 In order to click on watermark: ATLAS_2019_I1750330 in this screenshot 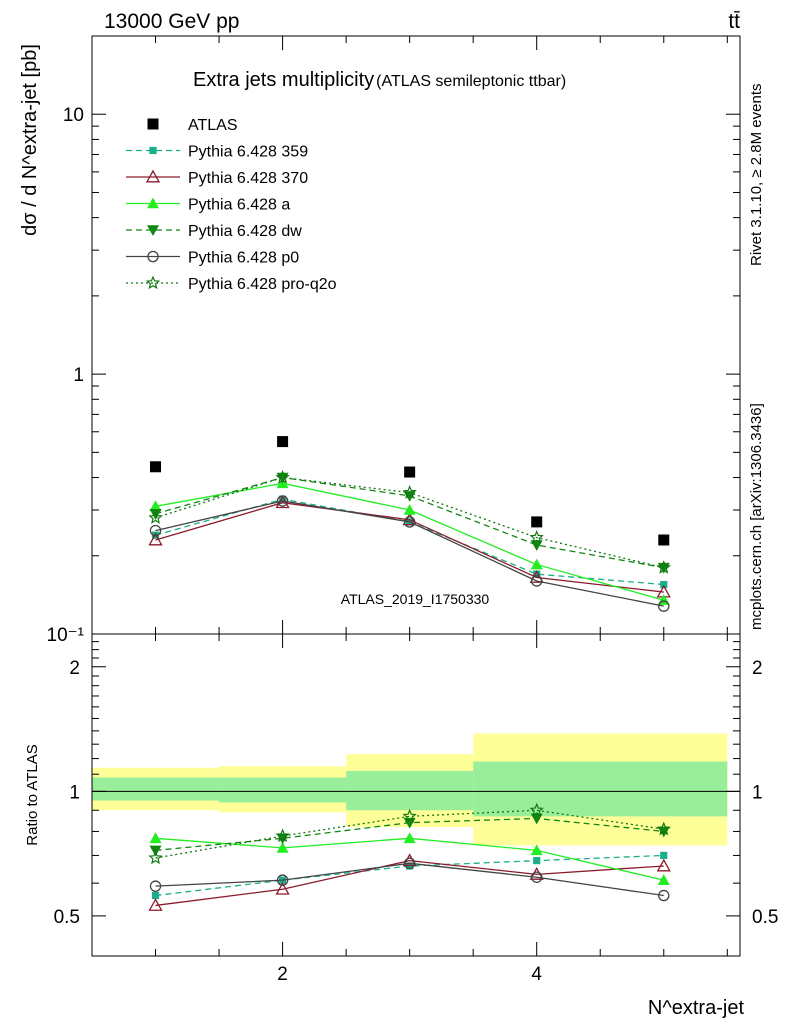, I will do `click(415, 599)`.